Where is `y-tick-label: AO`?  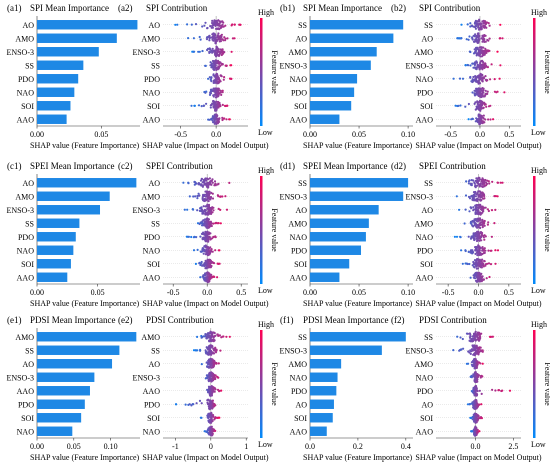 y-tick-label: AO is located at coordinates (301, 38).